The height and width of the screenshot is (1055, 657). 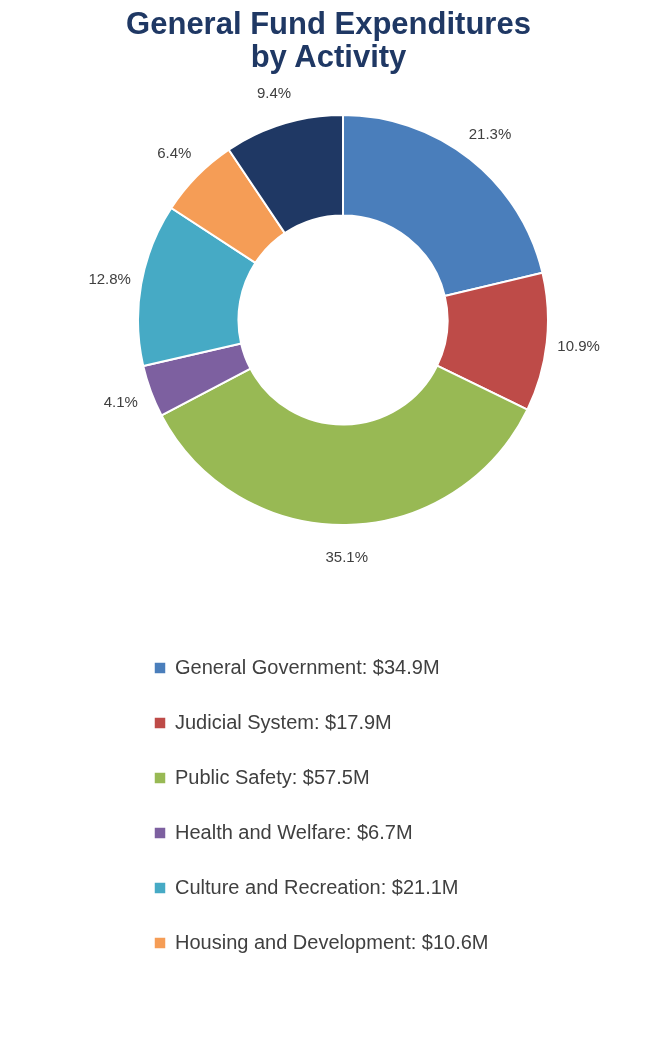 I want to click on data-label: 35.1%, so click(x=346, y=556).